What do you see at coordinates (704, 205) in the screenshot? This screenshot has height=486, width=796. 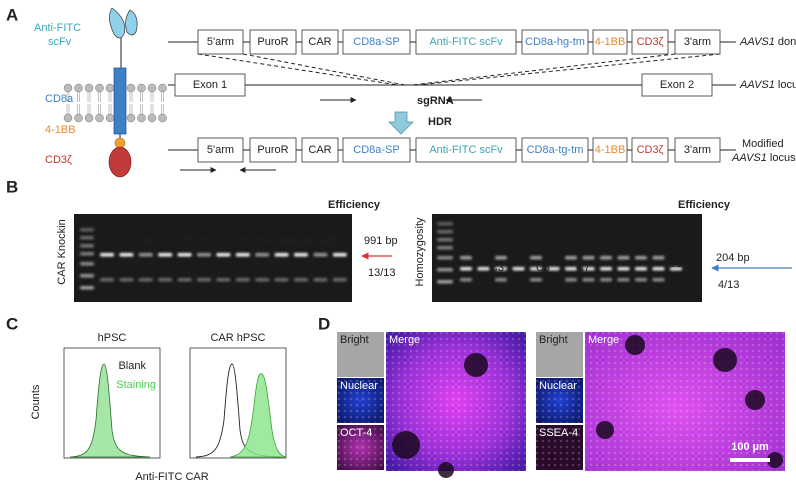 I see `efficiency-title: Efficiency` at bounding box center [704, 205].